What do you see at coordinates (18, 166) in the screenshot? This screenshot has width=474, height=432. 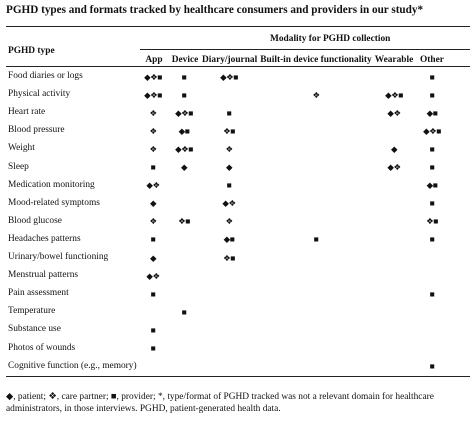 I see `row-label: Sleep` at bounding box center [18, 166].